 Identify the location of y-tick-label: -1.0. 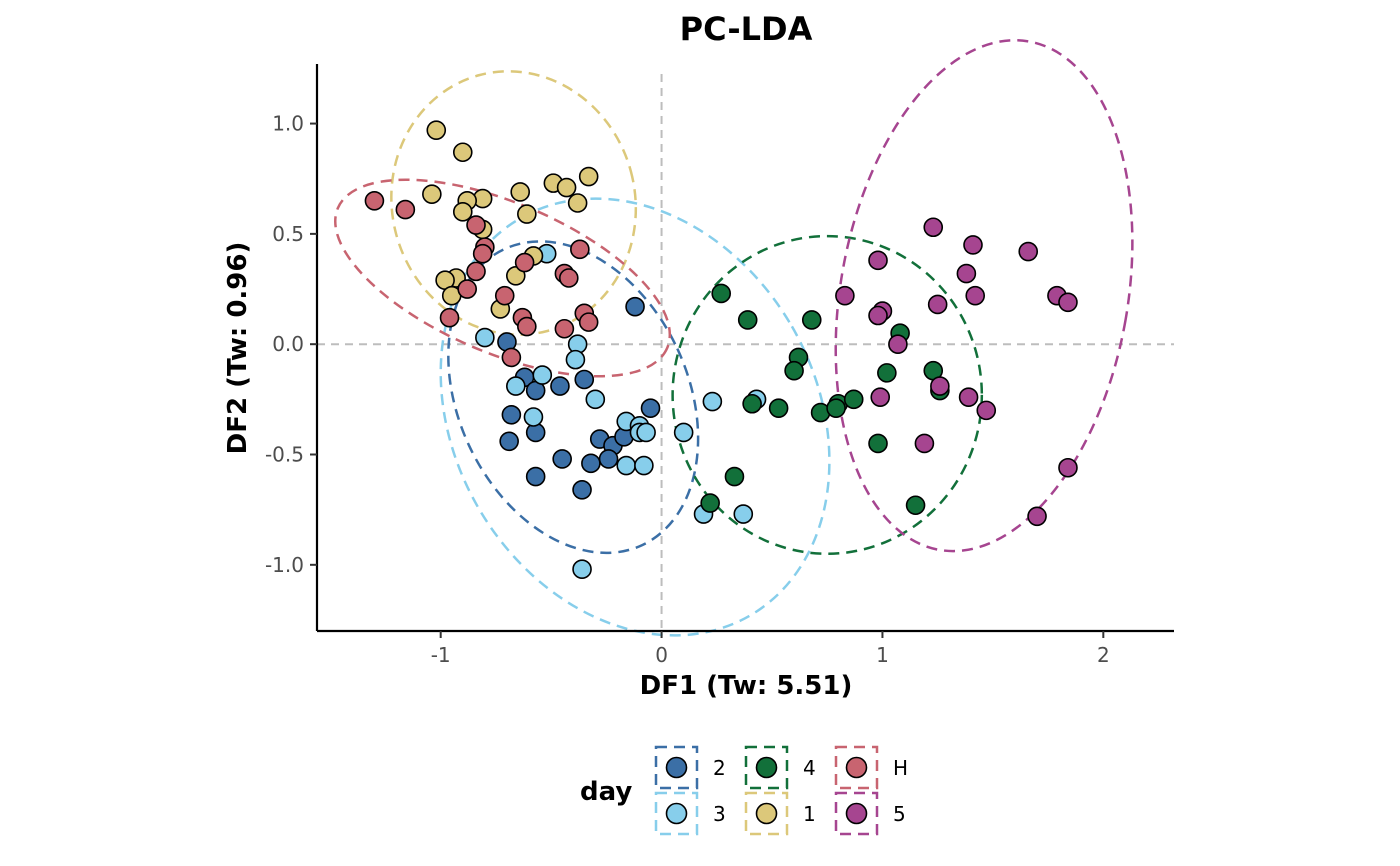
(284, 565).